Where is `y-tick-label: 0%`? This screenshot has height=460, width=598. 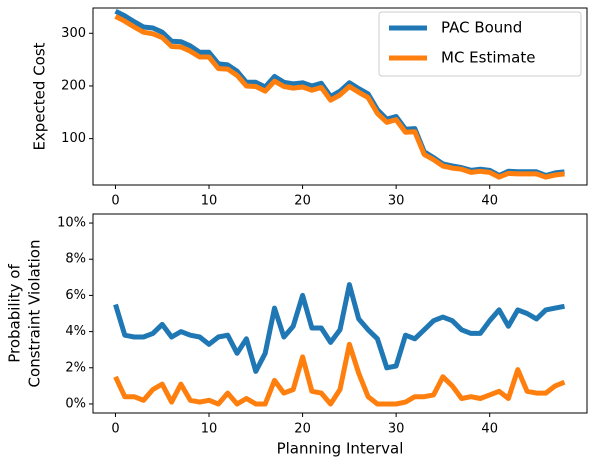 y-tick-label: 0% is located at coordinates (75, 403).